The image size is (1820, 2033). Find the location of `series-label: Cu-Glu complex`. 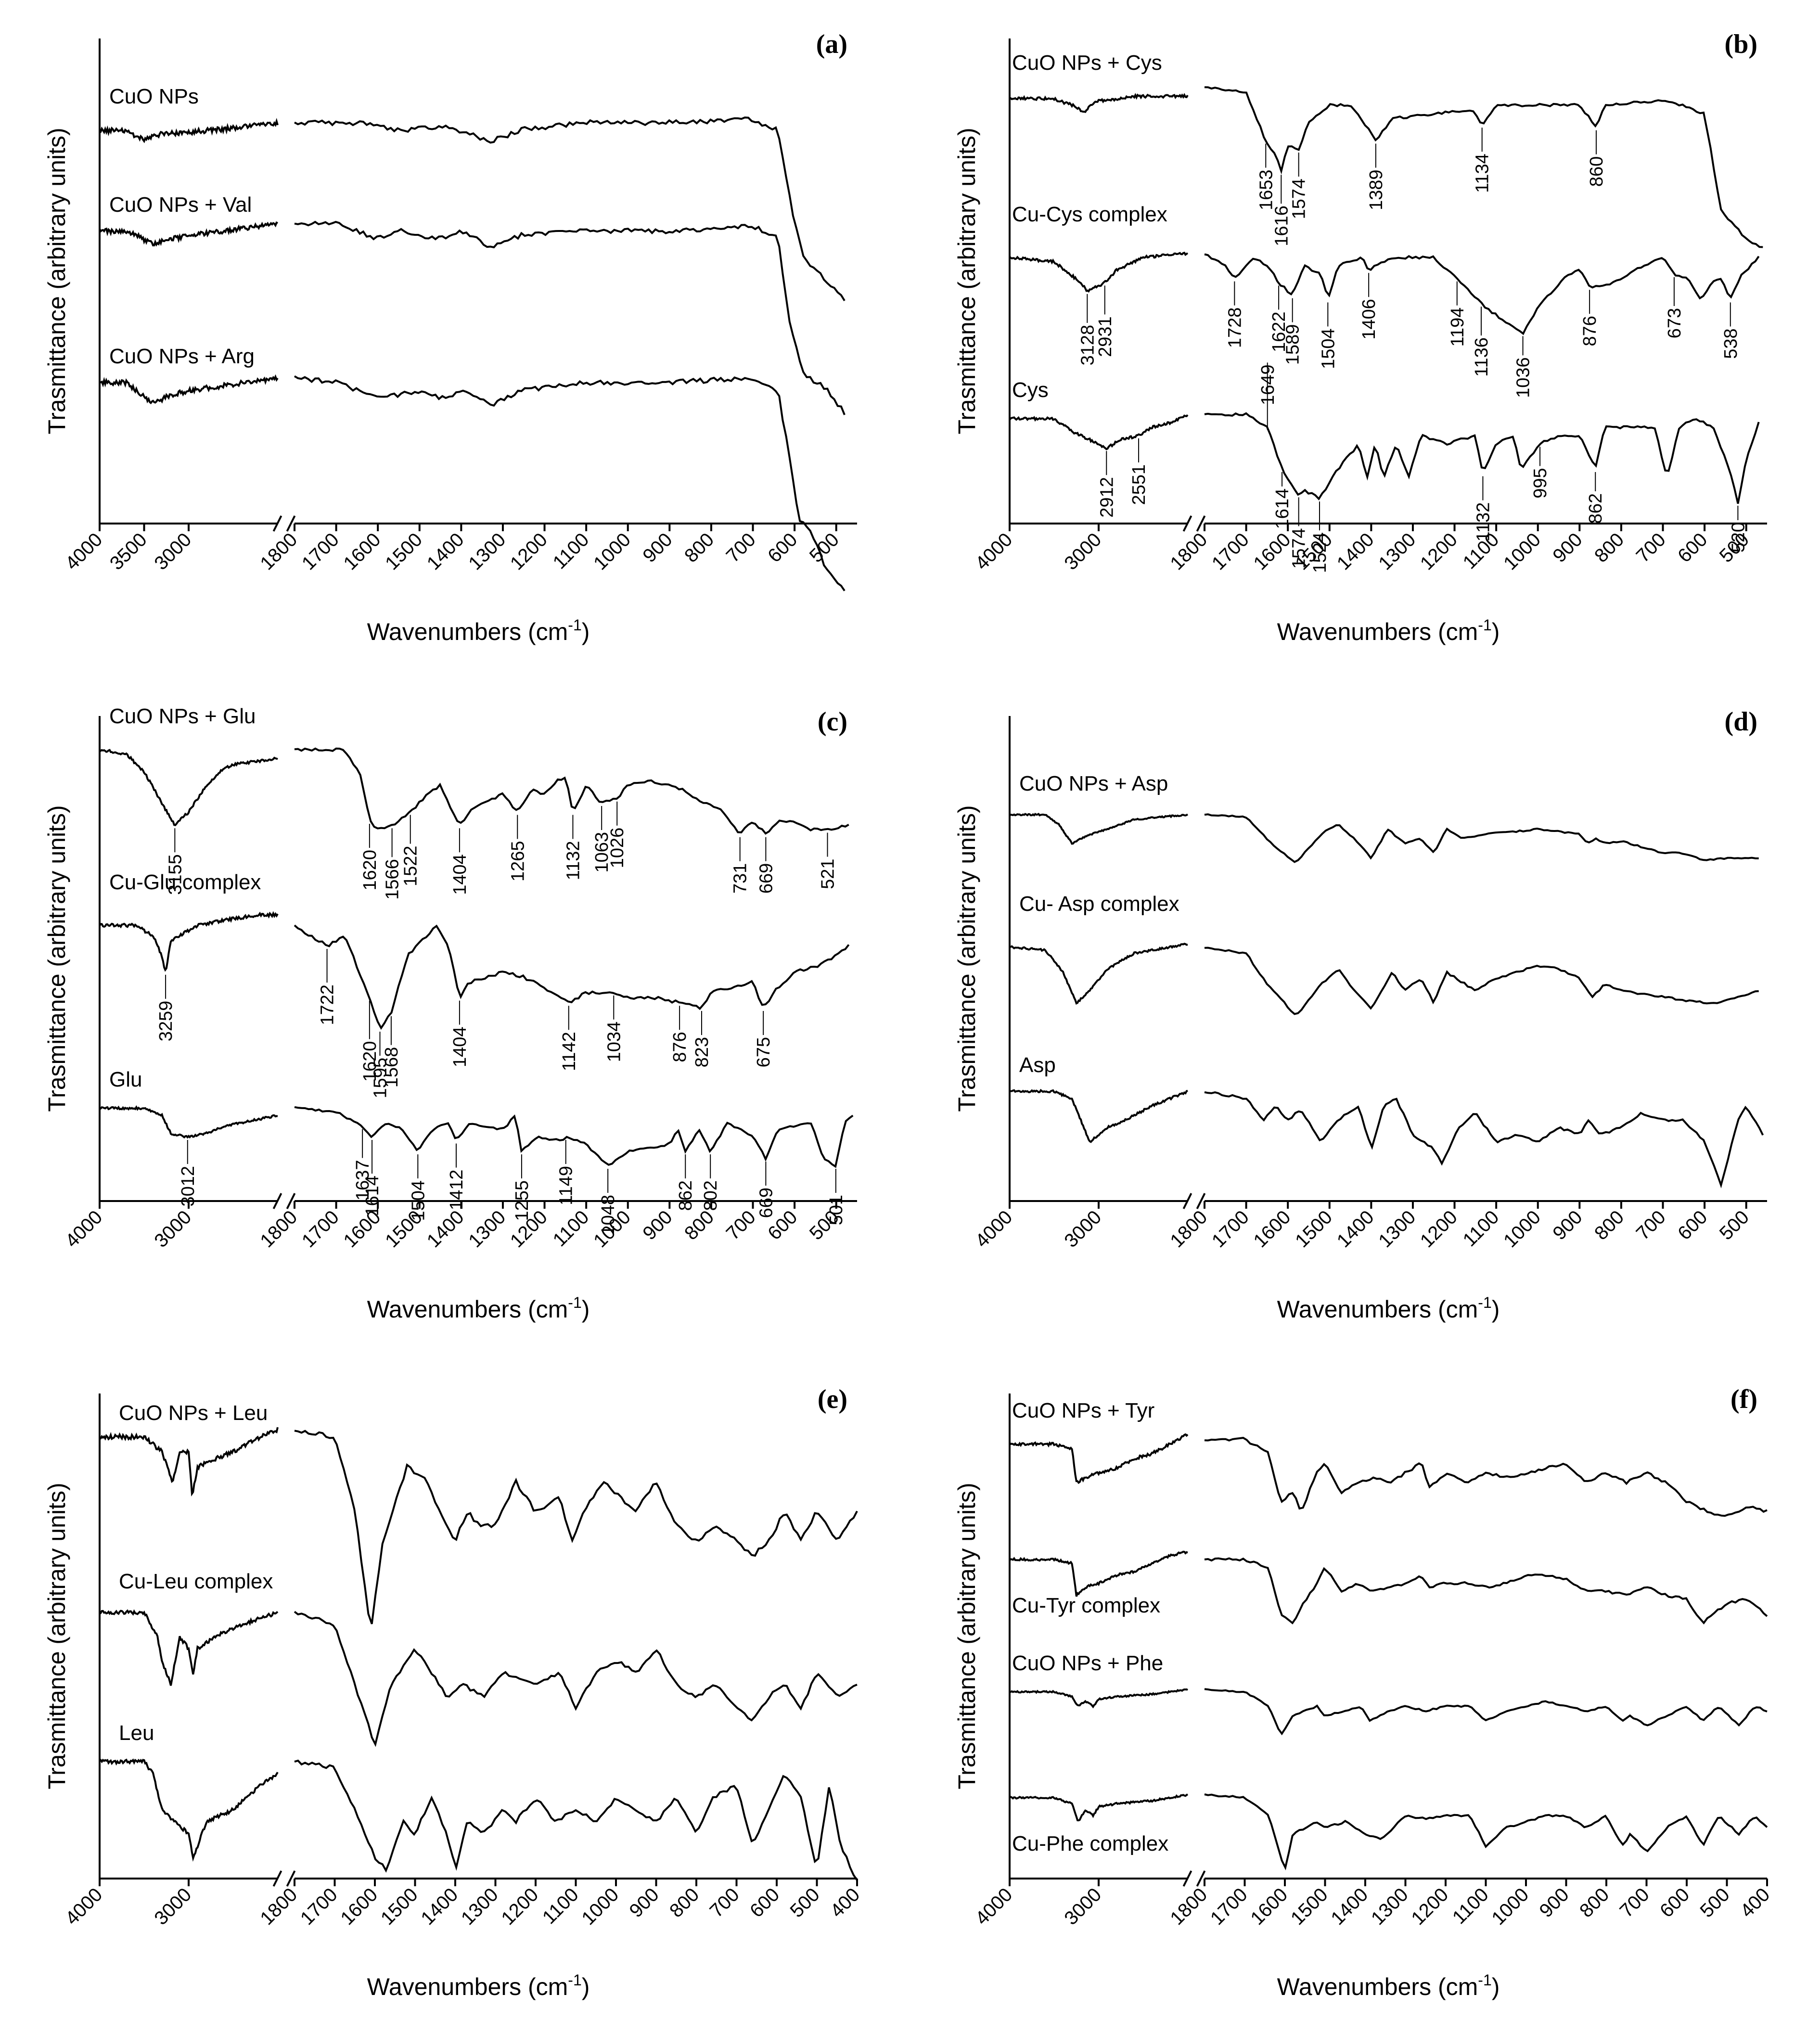

series-label: Cu-Glu complex is located at coordinates (185, 882).